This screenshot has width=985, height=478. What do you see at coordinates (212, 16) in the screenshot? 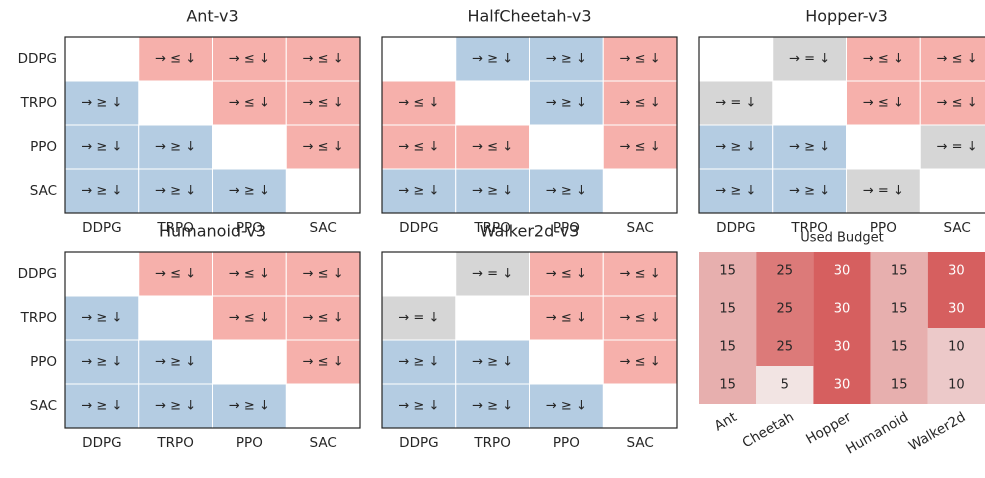
I see `panel-title: Ant-v3` at bounding box center [212, 16].